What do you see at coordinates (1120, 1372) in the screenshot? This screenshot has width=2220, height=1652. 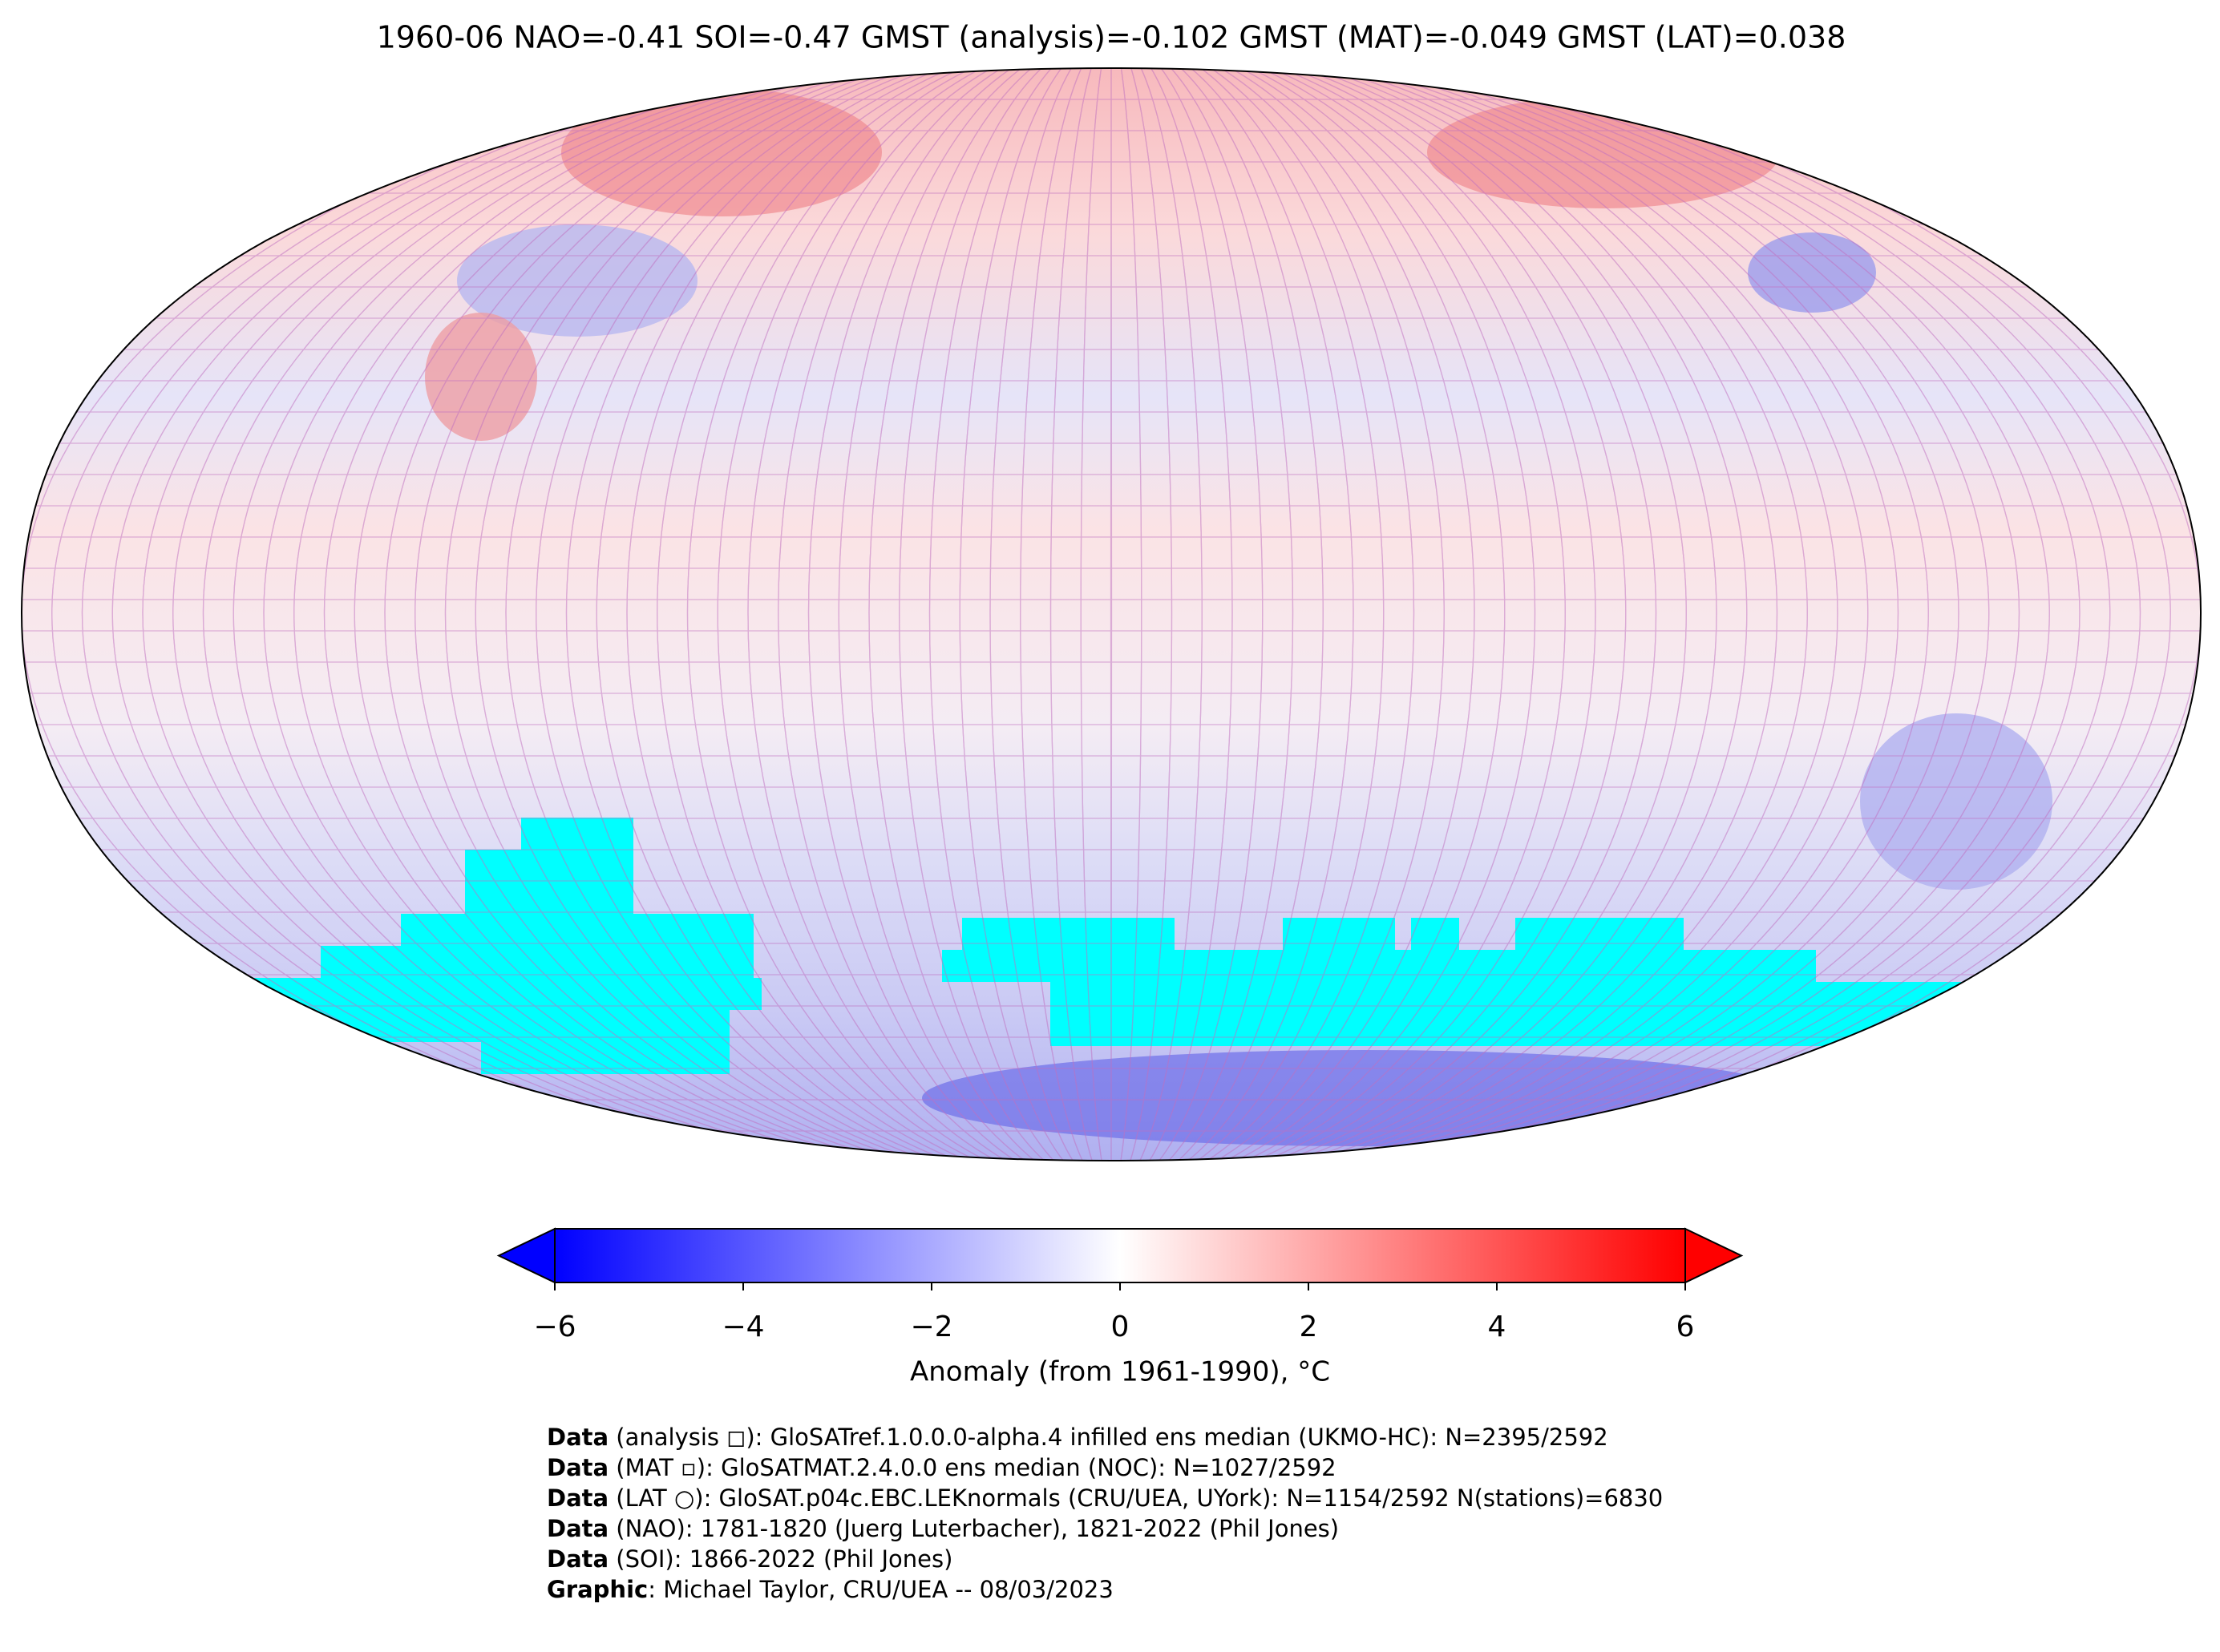 I see `colorbar-label: Anomaly (from 1961-1990), °C` at bounding box center [1120, 1372].